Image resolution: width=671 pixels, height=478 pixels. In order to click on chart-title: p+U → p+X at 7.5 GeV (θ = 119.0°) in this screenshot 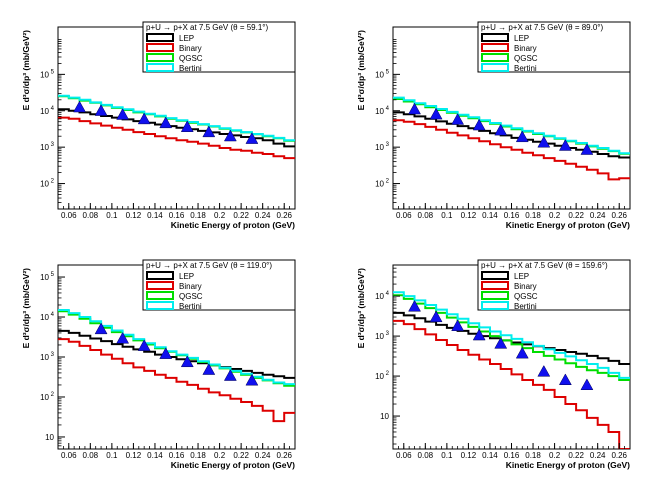, I will do `click(209, 265)`.